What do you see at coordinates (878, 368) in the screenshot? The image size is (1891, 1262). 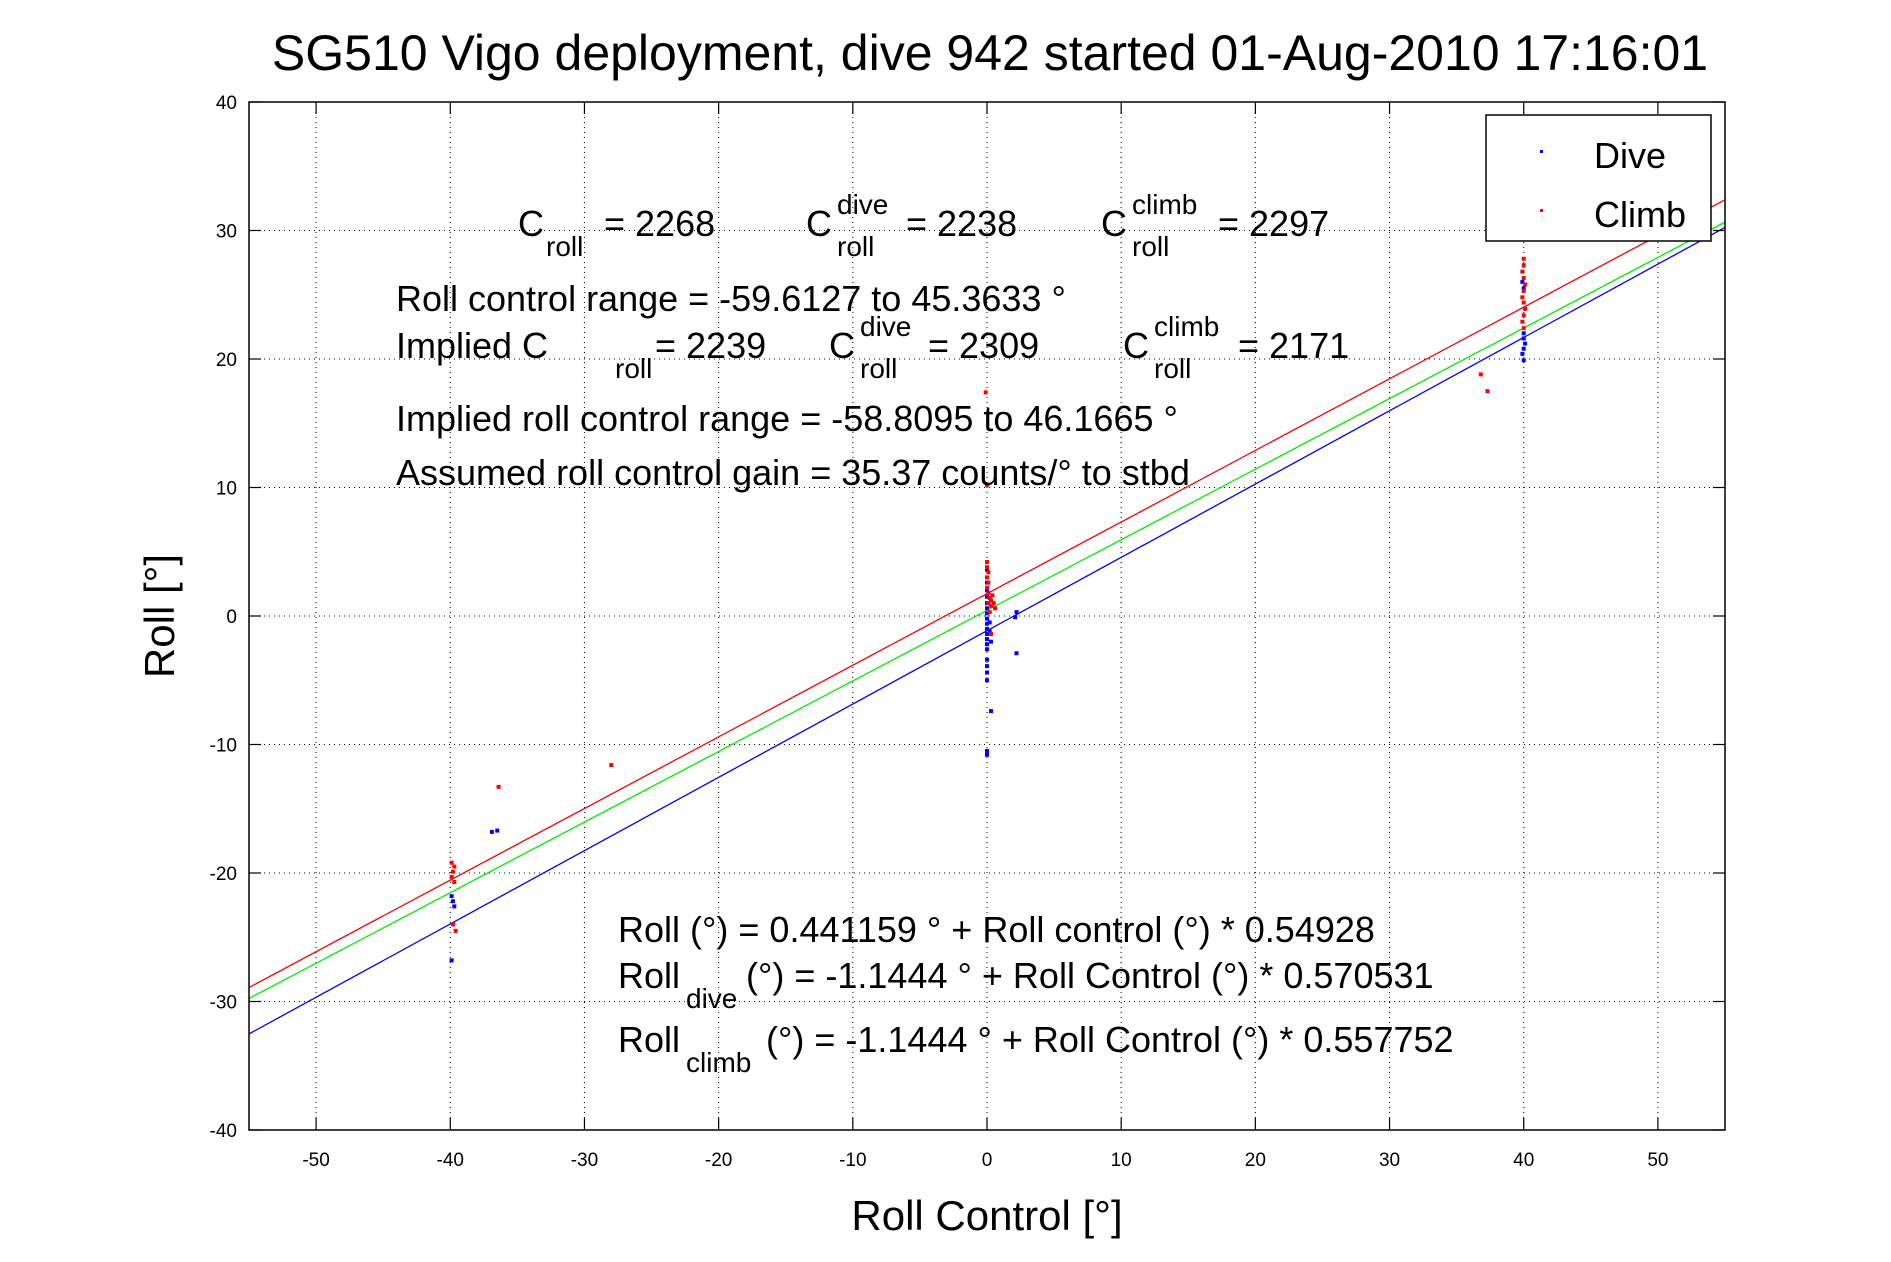 I see `implied-c-dive-sub: roll` at bounding box center [878, 368].